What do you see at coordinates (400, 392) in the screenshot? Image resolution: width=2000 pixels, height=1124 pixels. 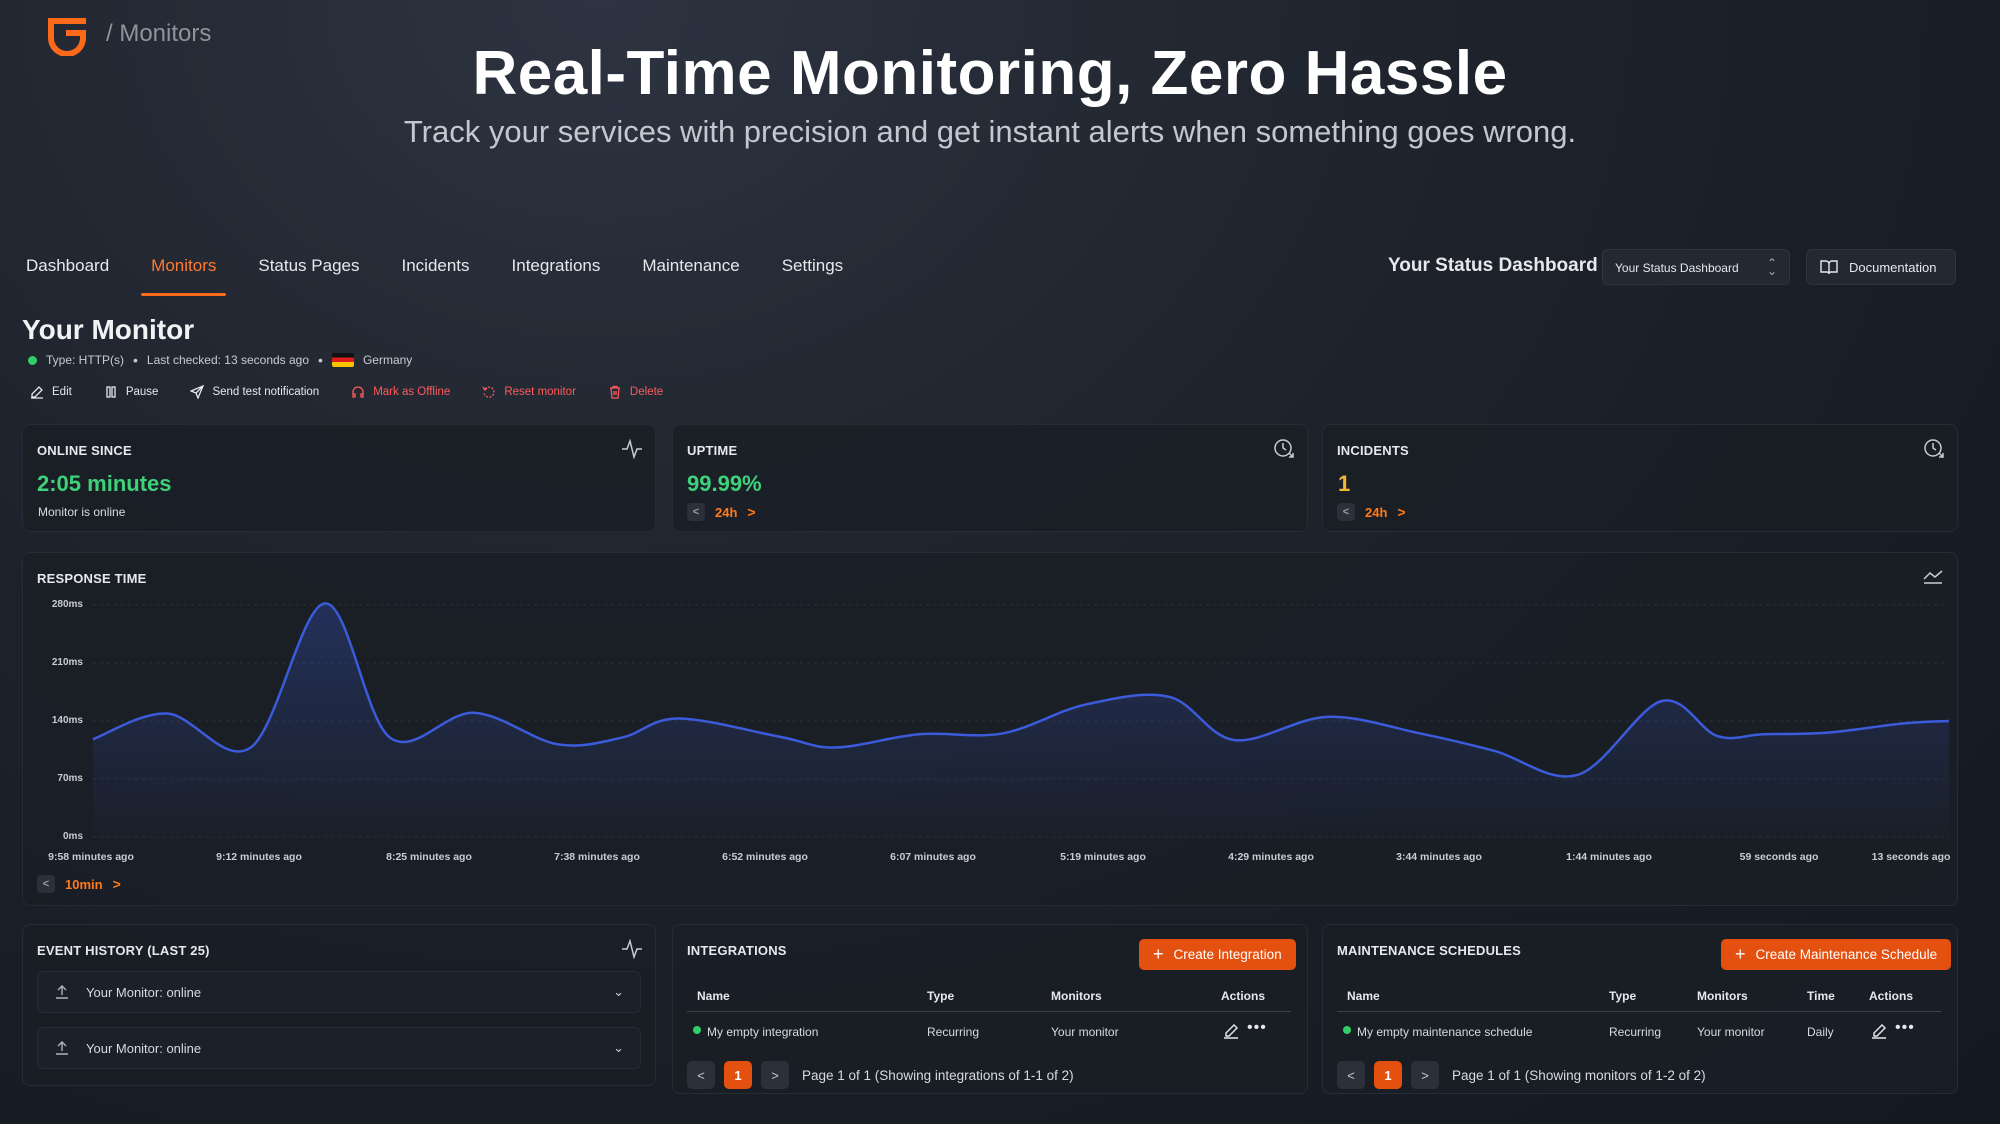 I see `mark-offline-button: Mark as Offline` at bounding box center [400, 392].